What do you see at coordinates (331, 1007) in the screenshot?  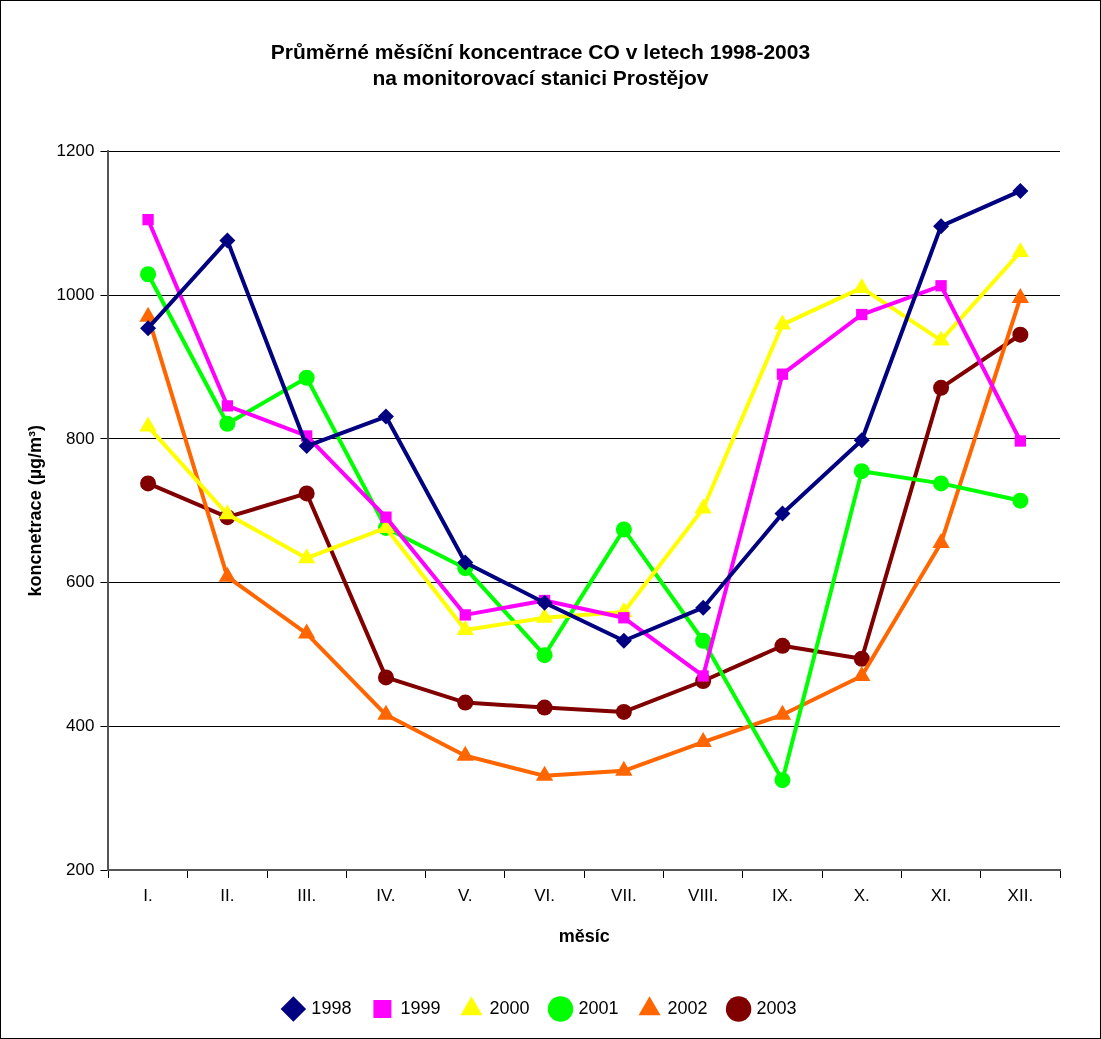 I see `legend-label: 1998` at bounding box center [331, 1007].